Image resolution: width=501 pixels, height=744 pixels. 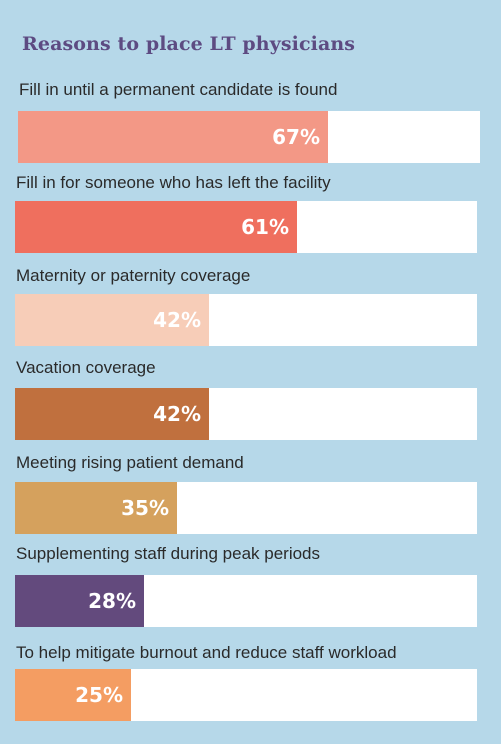 I want to click on value-label: 67%, so click(x=296, y=137).